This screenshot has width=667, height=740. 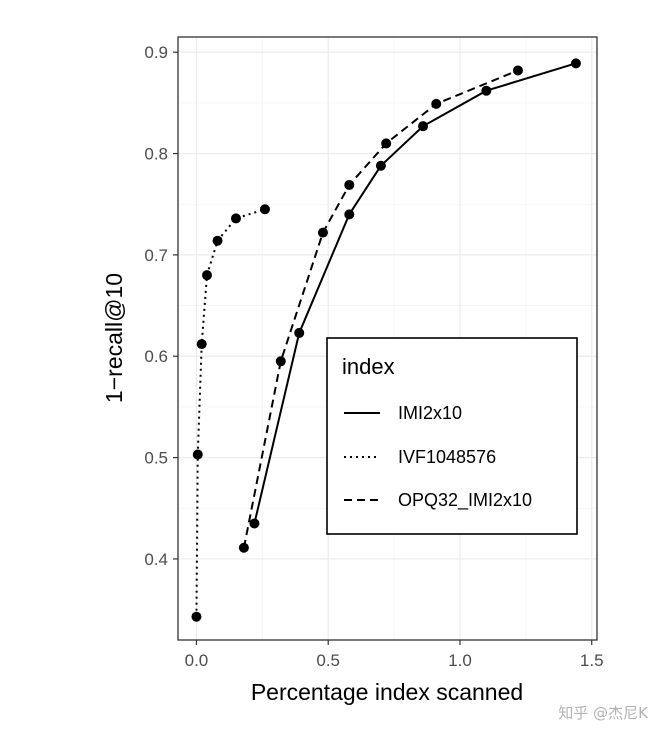 What do you see at coordinates (156, 154) in the screenshot?
I see `y-tick-label: 0.8` at bounding box center [156, 154].